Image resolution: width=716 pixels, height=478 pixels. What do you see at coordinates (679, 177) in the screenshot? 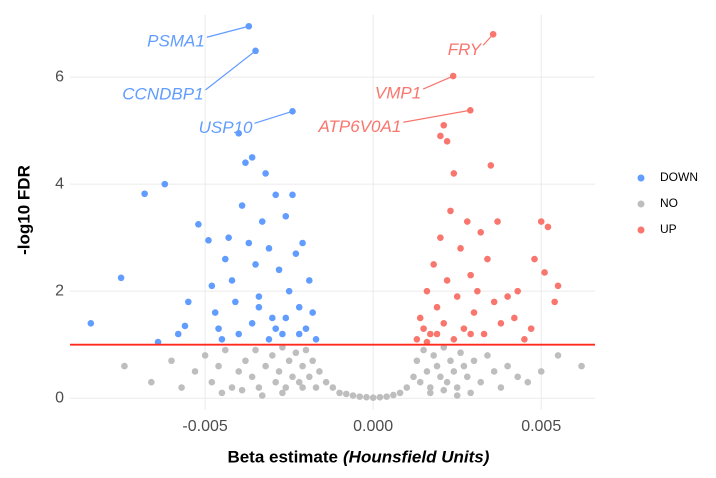
I see `legend-label: DOWN` at bounding box center [679, 177].